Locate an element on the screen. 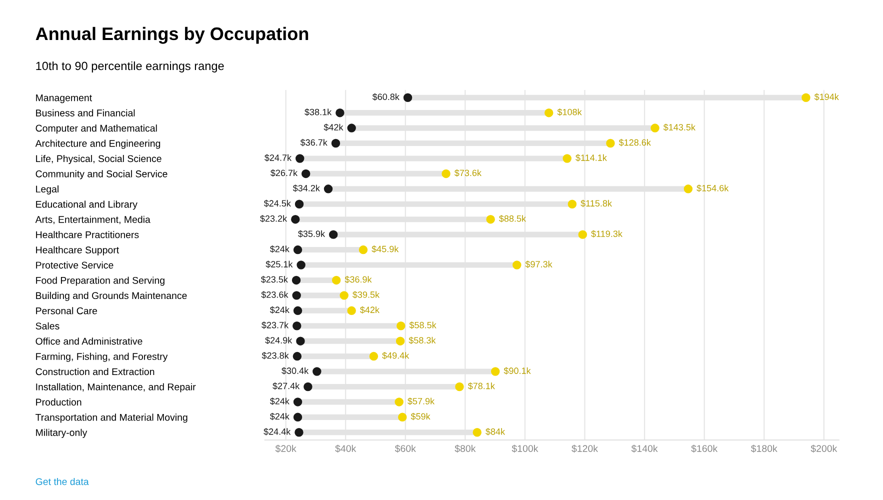  y-tick-label: Installation, Maintenance, and Repair is located at coordinates (116, 387).